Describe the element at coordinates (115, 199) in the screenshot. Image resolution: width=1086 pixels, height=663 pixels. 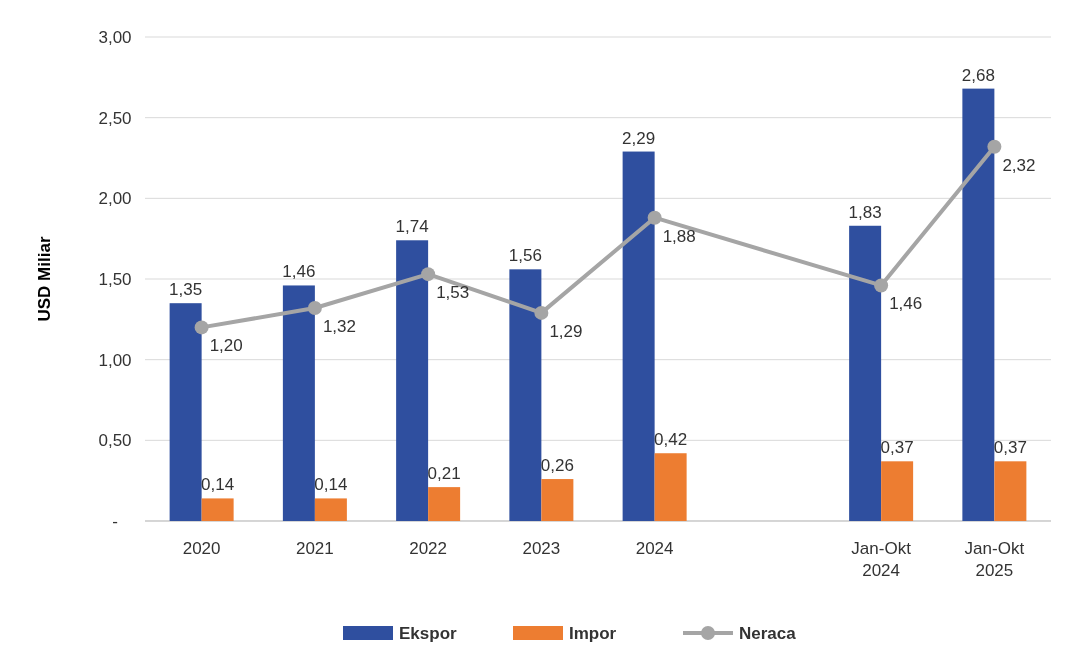
I see `y-tick-label: 2,00` at that location.